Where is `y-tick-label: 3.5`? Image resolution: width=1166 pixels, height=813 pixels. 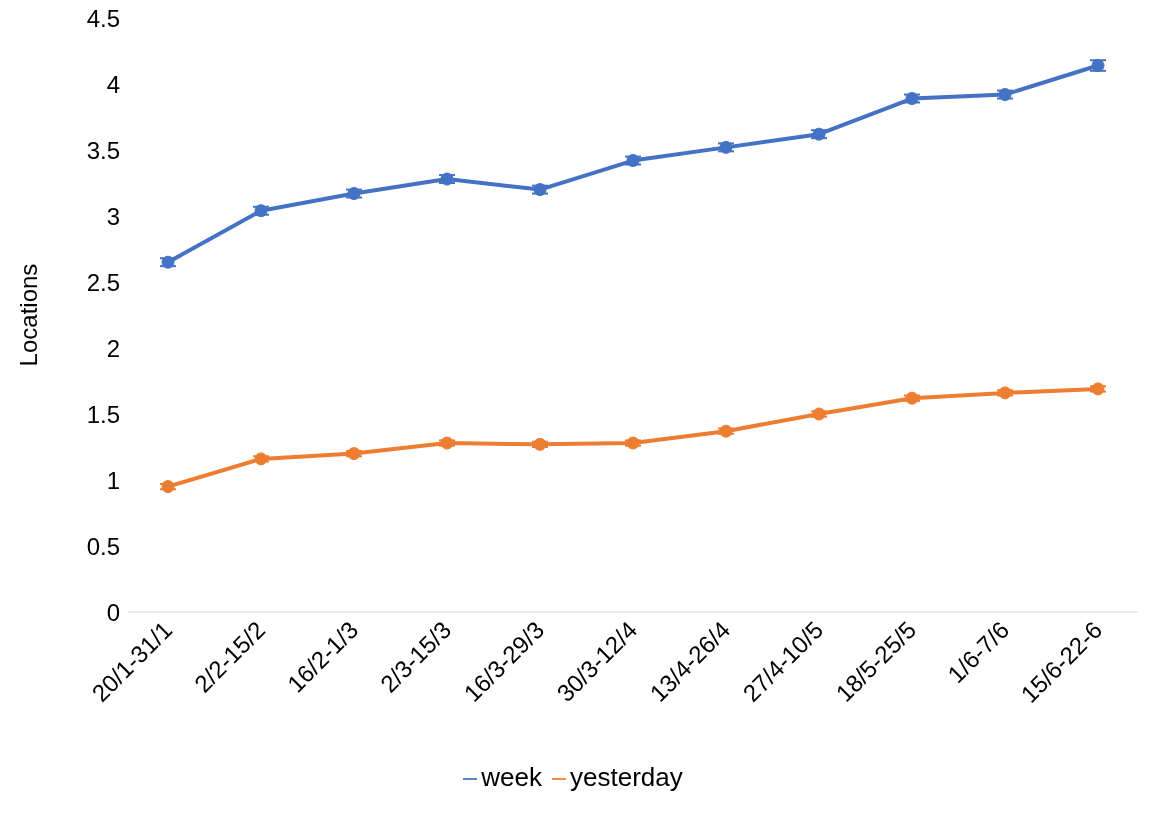
y-tick-label: 3.5 is located at coordinates (103, 150).